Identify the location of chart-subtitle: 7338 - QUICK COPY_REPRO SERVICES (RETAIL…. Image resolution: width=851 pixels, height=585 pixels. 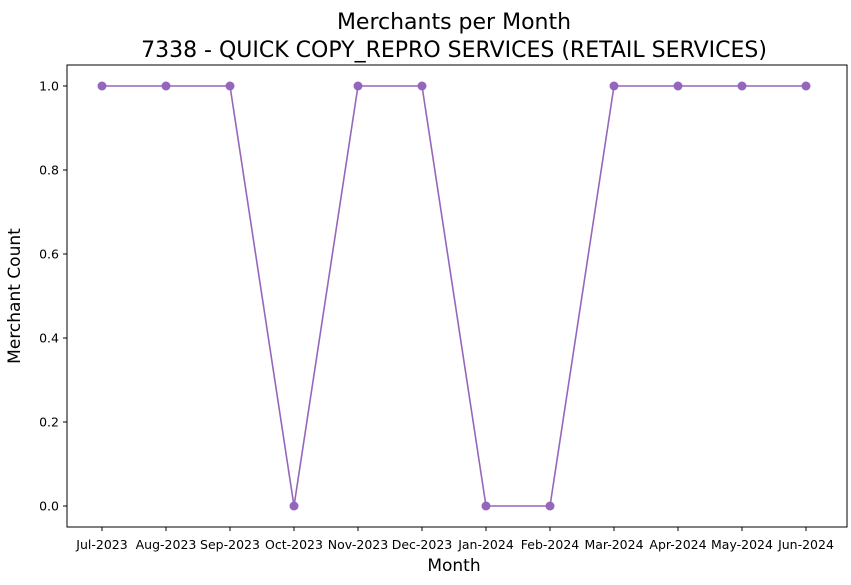
(454, 50).